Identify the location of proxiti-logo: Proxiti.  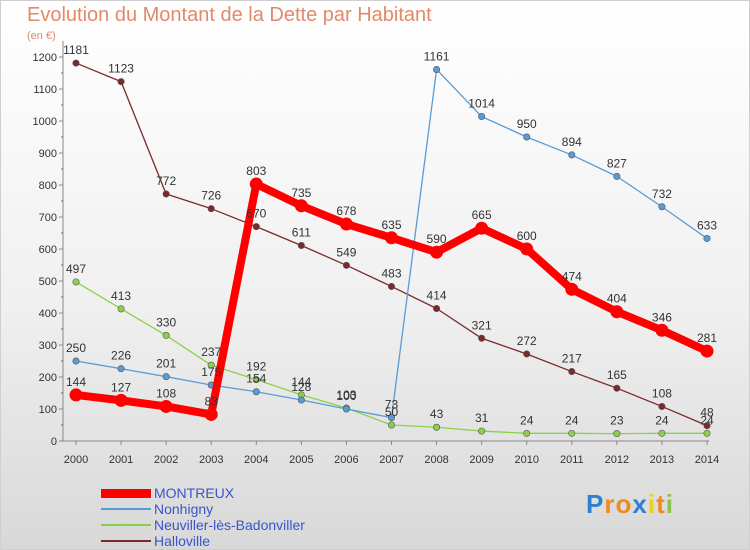
(630, 504).